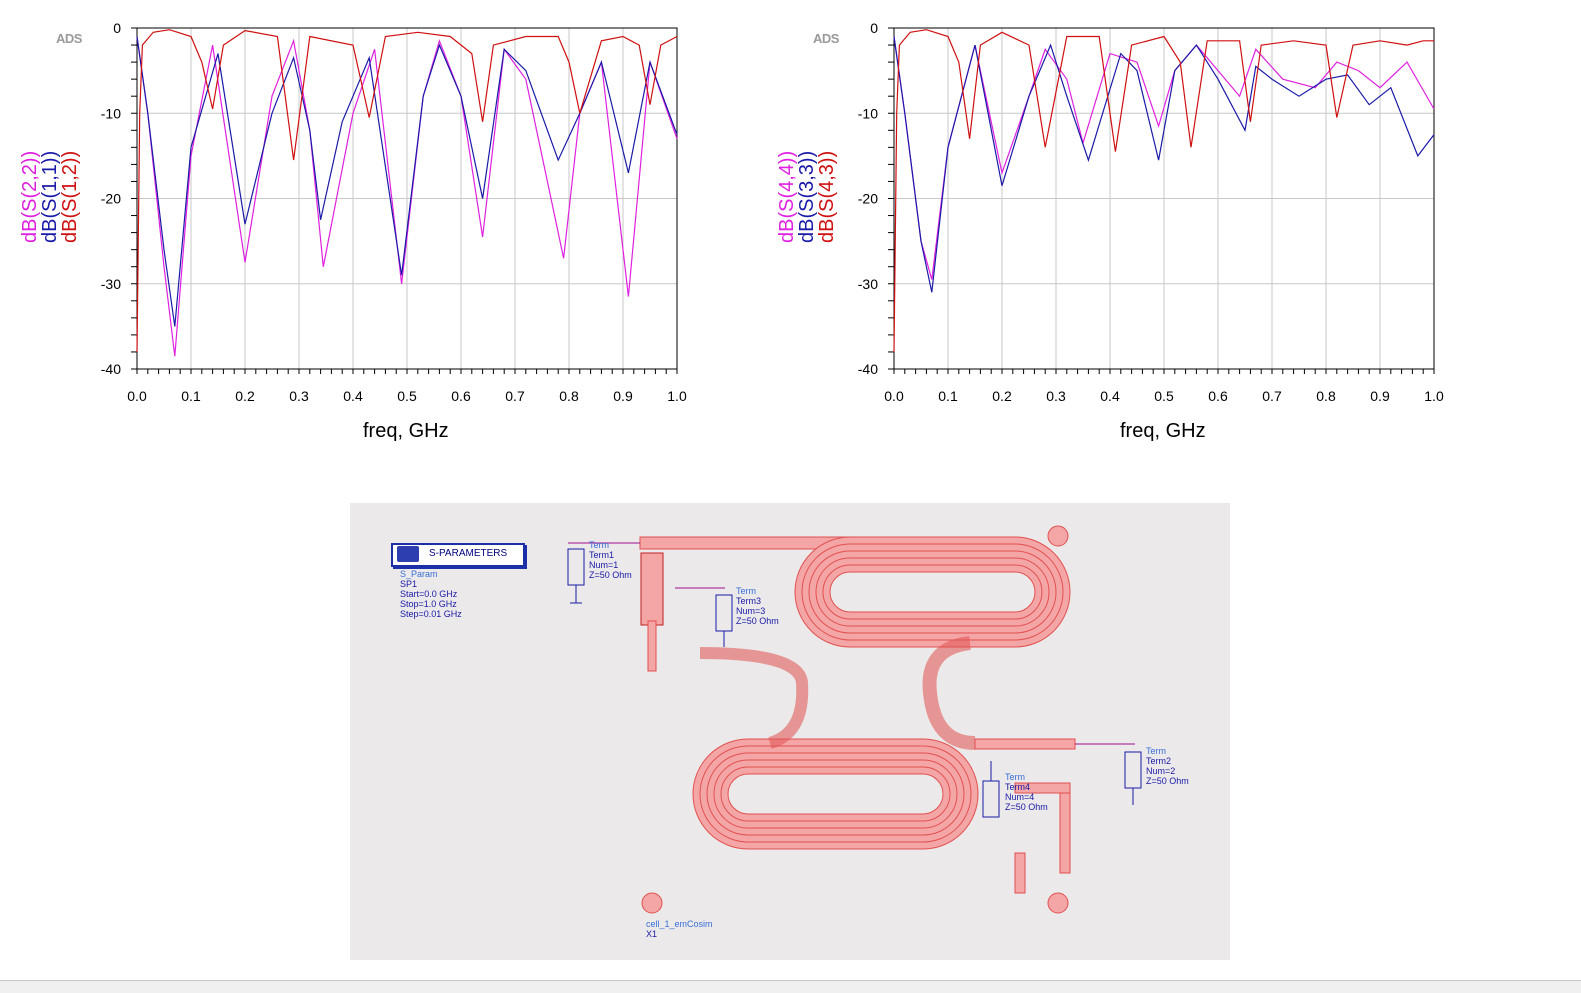 Image resolution: width=1581 pixels, height=993 pixels. Describe the element at coordinates (409, 584) in the screenshot. I see `sparam-line: SP1` at that location.